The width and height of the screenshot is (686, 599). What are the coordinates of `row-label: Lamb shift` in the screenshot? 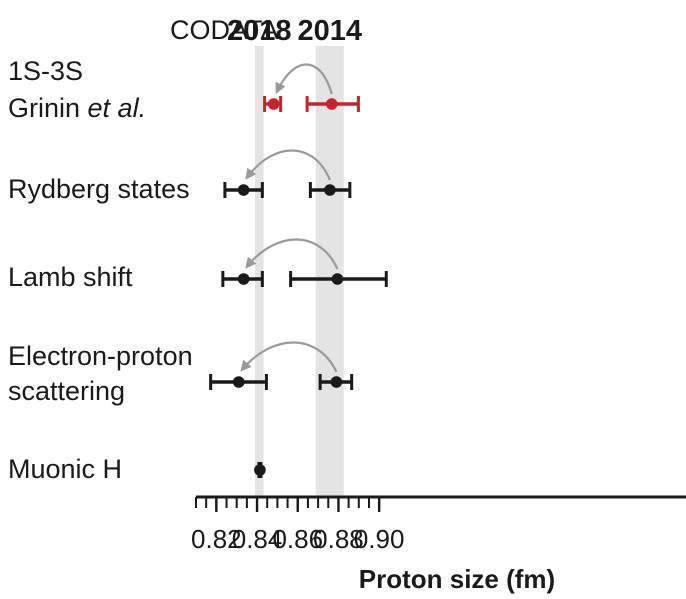 It's located at (70, 277).